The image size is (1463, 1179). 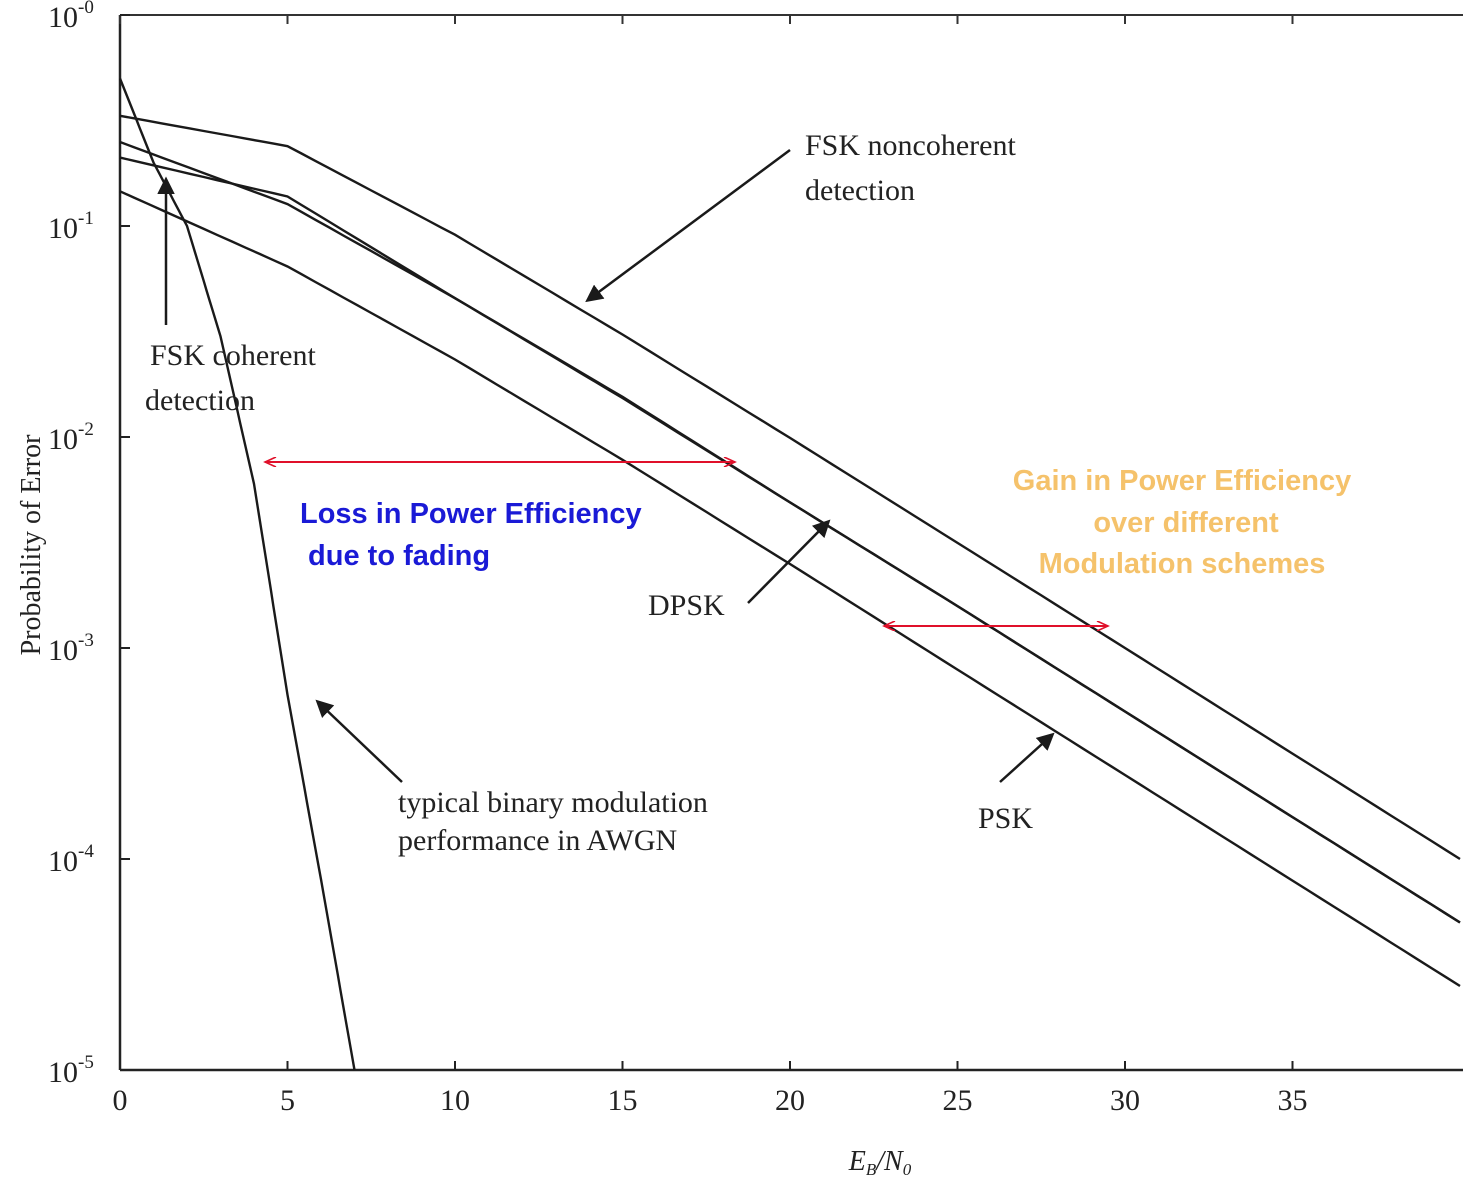 What do you see at coordinates (471, 514) in the screenshot?
I see `loss-label-line1: Loss in Power Efficiency` at bounding box center [471, 514].